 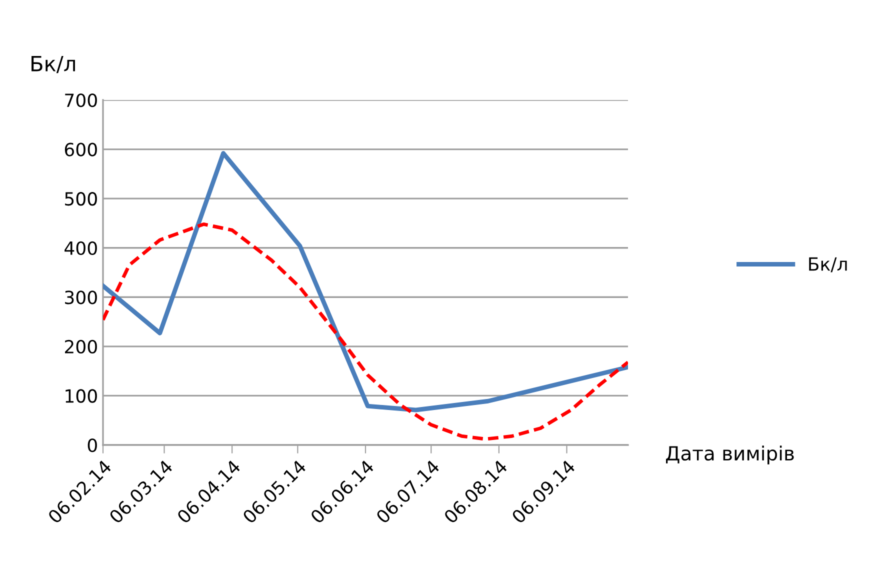 I want to click on y-tick-label: 600, so click(x=80, y=149).